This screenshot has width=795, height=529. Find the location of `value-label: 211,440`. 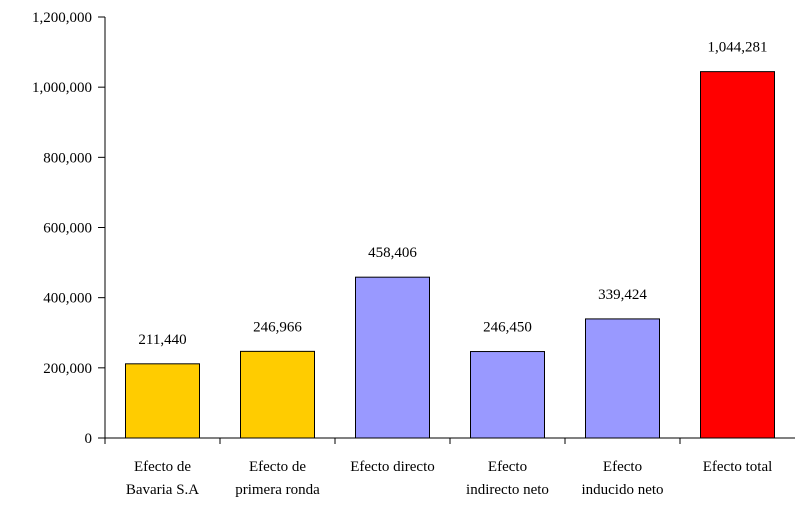

value-label: 211,440 is located at coordinates (162, 340).